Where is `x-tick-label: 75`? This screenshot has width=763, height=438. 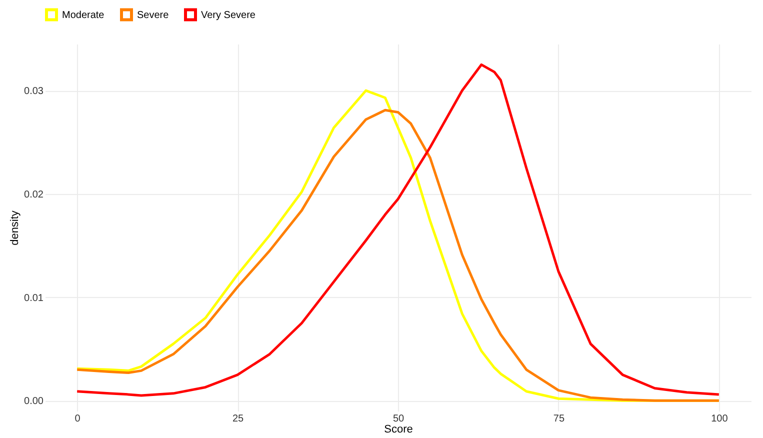
x-tick-label: 75 is located at coordinates (559, 419).